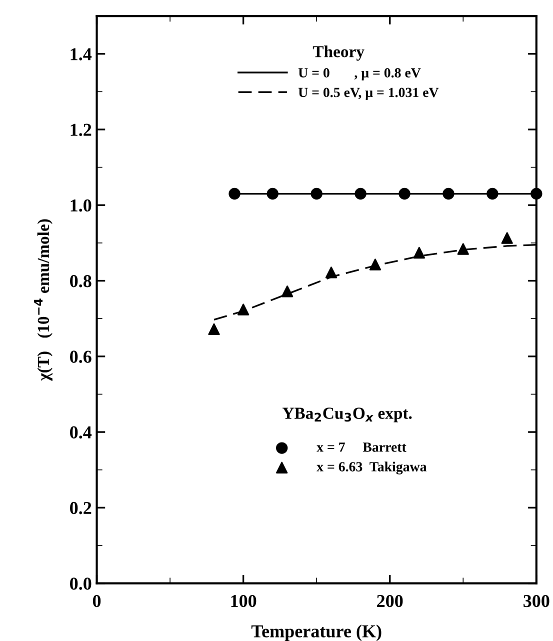  What do you see at coordinates (243, 601) in the screenshot?
I see `x-tick-label: 100` at bounding box center [243, 601].